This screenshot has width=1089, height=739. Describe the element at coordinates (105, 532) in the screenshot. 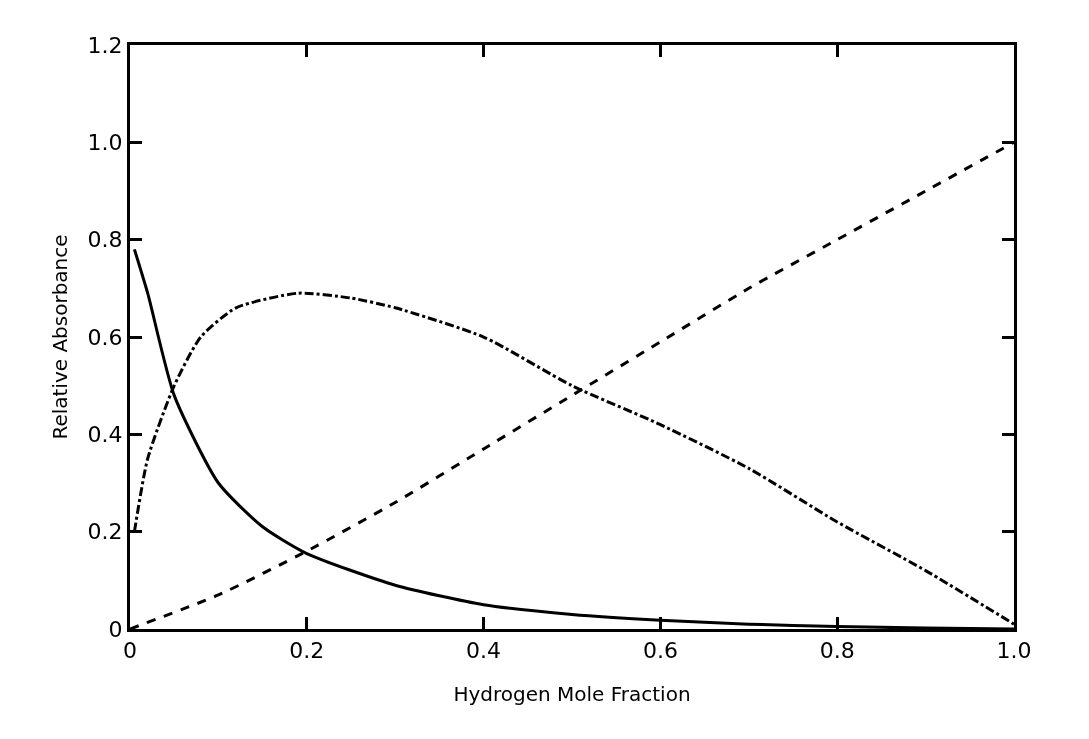

I see `y-tick-label: 0.2` at that location.